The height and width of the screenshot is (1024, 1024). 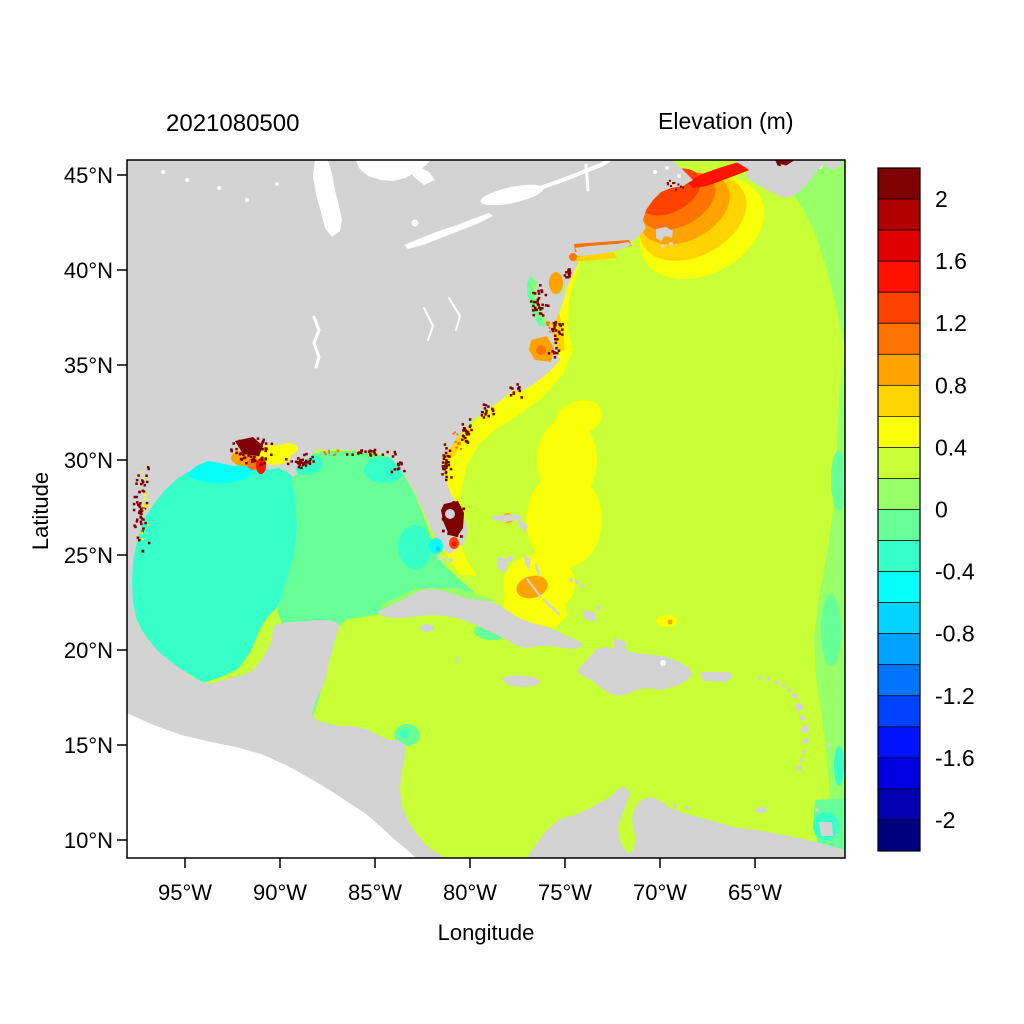 What do you see at coordinates (955, 696) in the screenshot?
I see `colorbar-tick-label: -1.2` at bounding box center [955, 696].